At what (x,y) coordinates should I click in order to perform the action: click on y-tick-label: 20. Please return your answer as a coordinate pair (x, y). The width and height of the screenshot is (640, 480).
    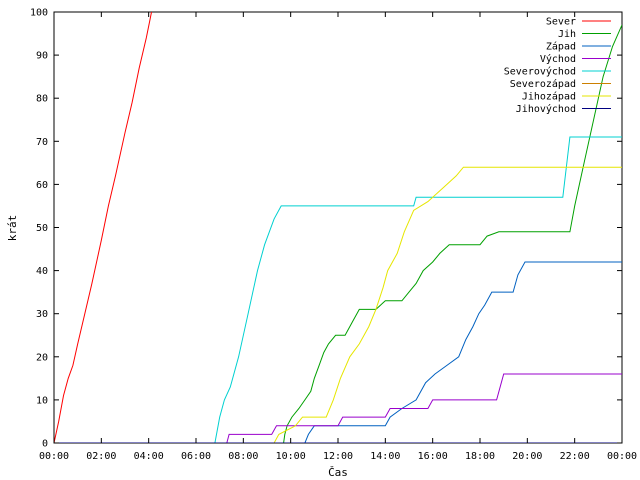
    Looking at the image, I should click on (42, 357).